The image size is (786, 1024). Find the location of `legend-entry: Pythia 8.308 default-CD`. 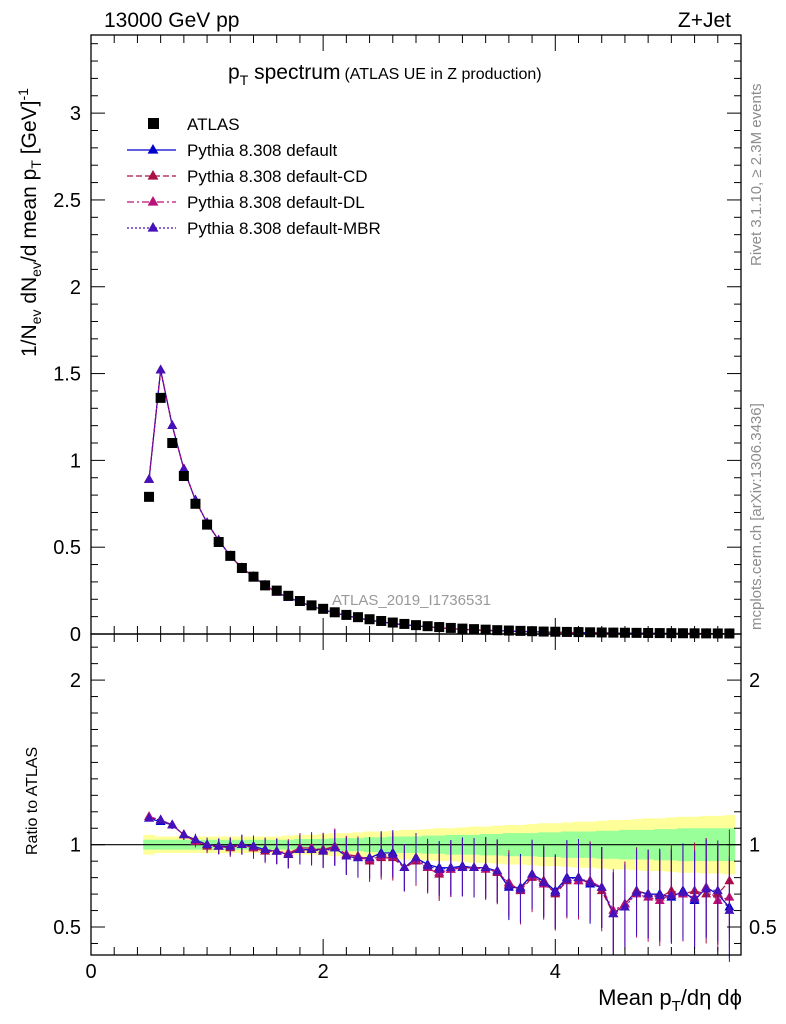

legend-entry: Pythia 8.308 default-CD is located at coordinates (247, 176).